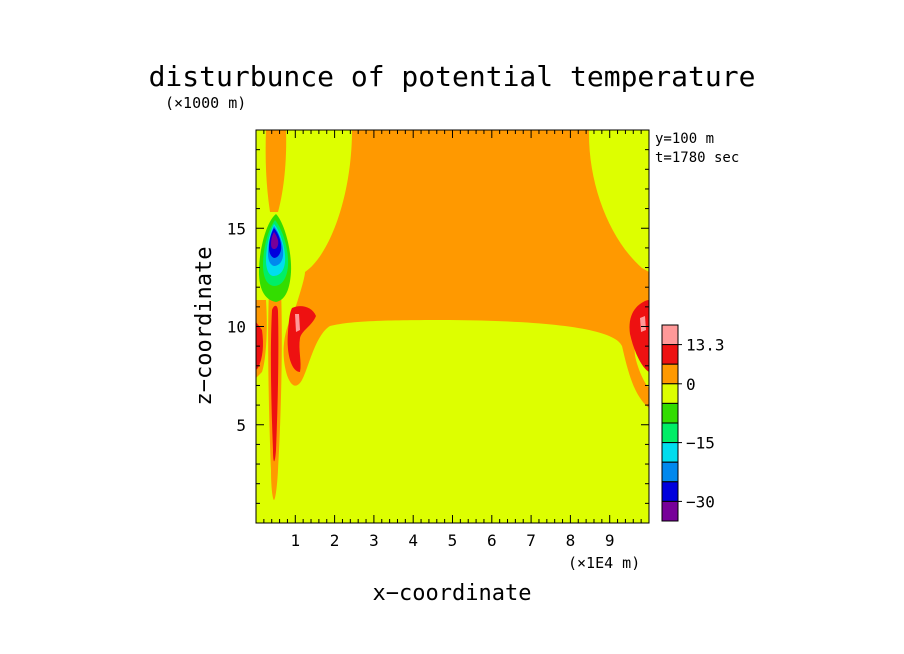 The image size is (904, 654). What do you see at coordinates (571, 540) in the screenshot?
I see `x-tick-label: 8` at bounding box center [571, 540].